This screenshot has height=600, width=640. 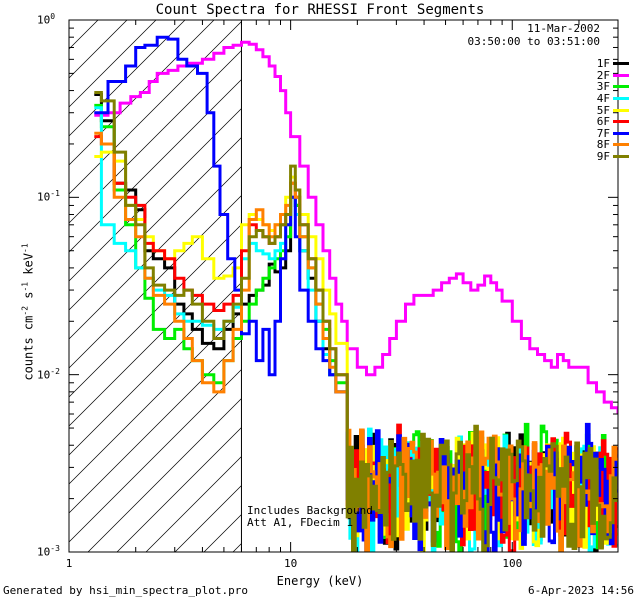 What do you see at coordinates (48, 196) in the screenshot?
I see `y-tick-label: 10⁻¹` at bounding box center [48, 196].